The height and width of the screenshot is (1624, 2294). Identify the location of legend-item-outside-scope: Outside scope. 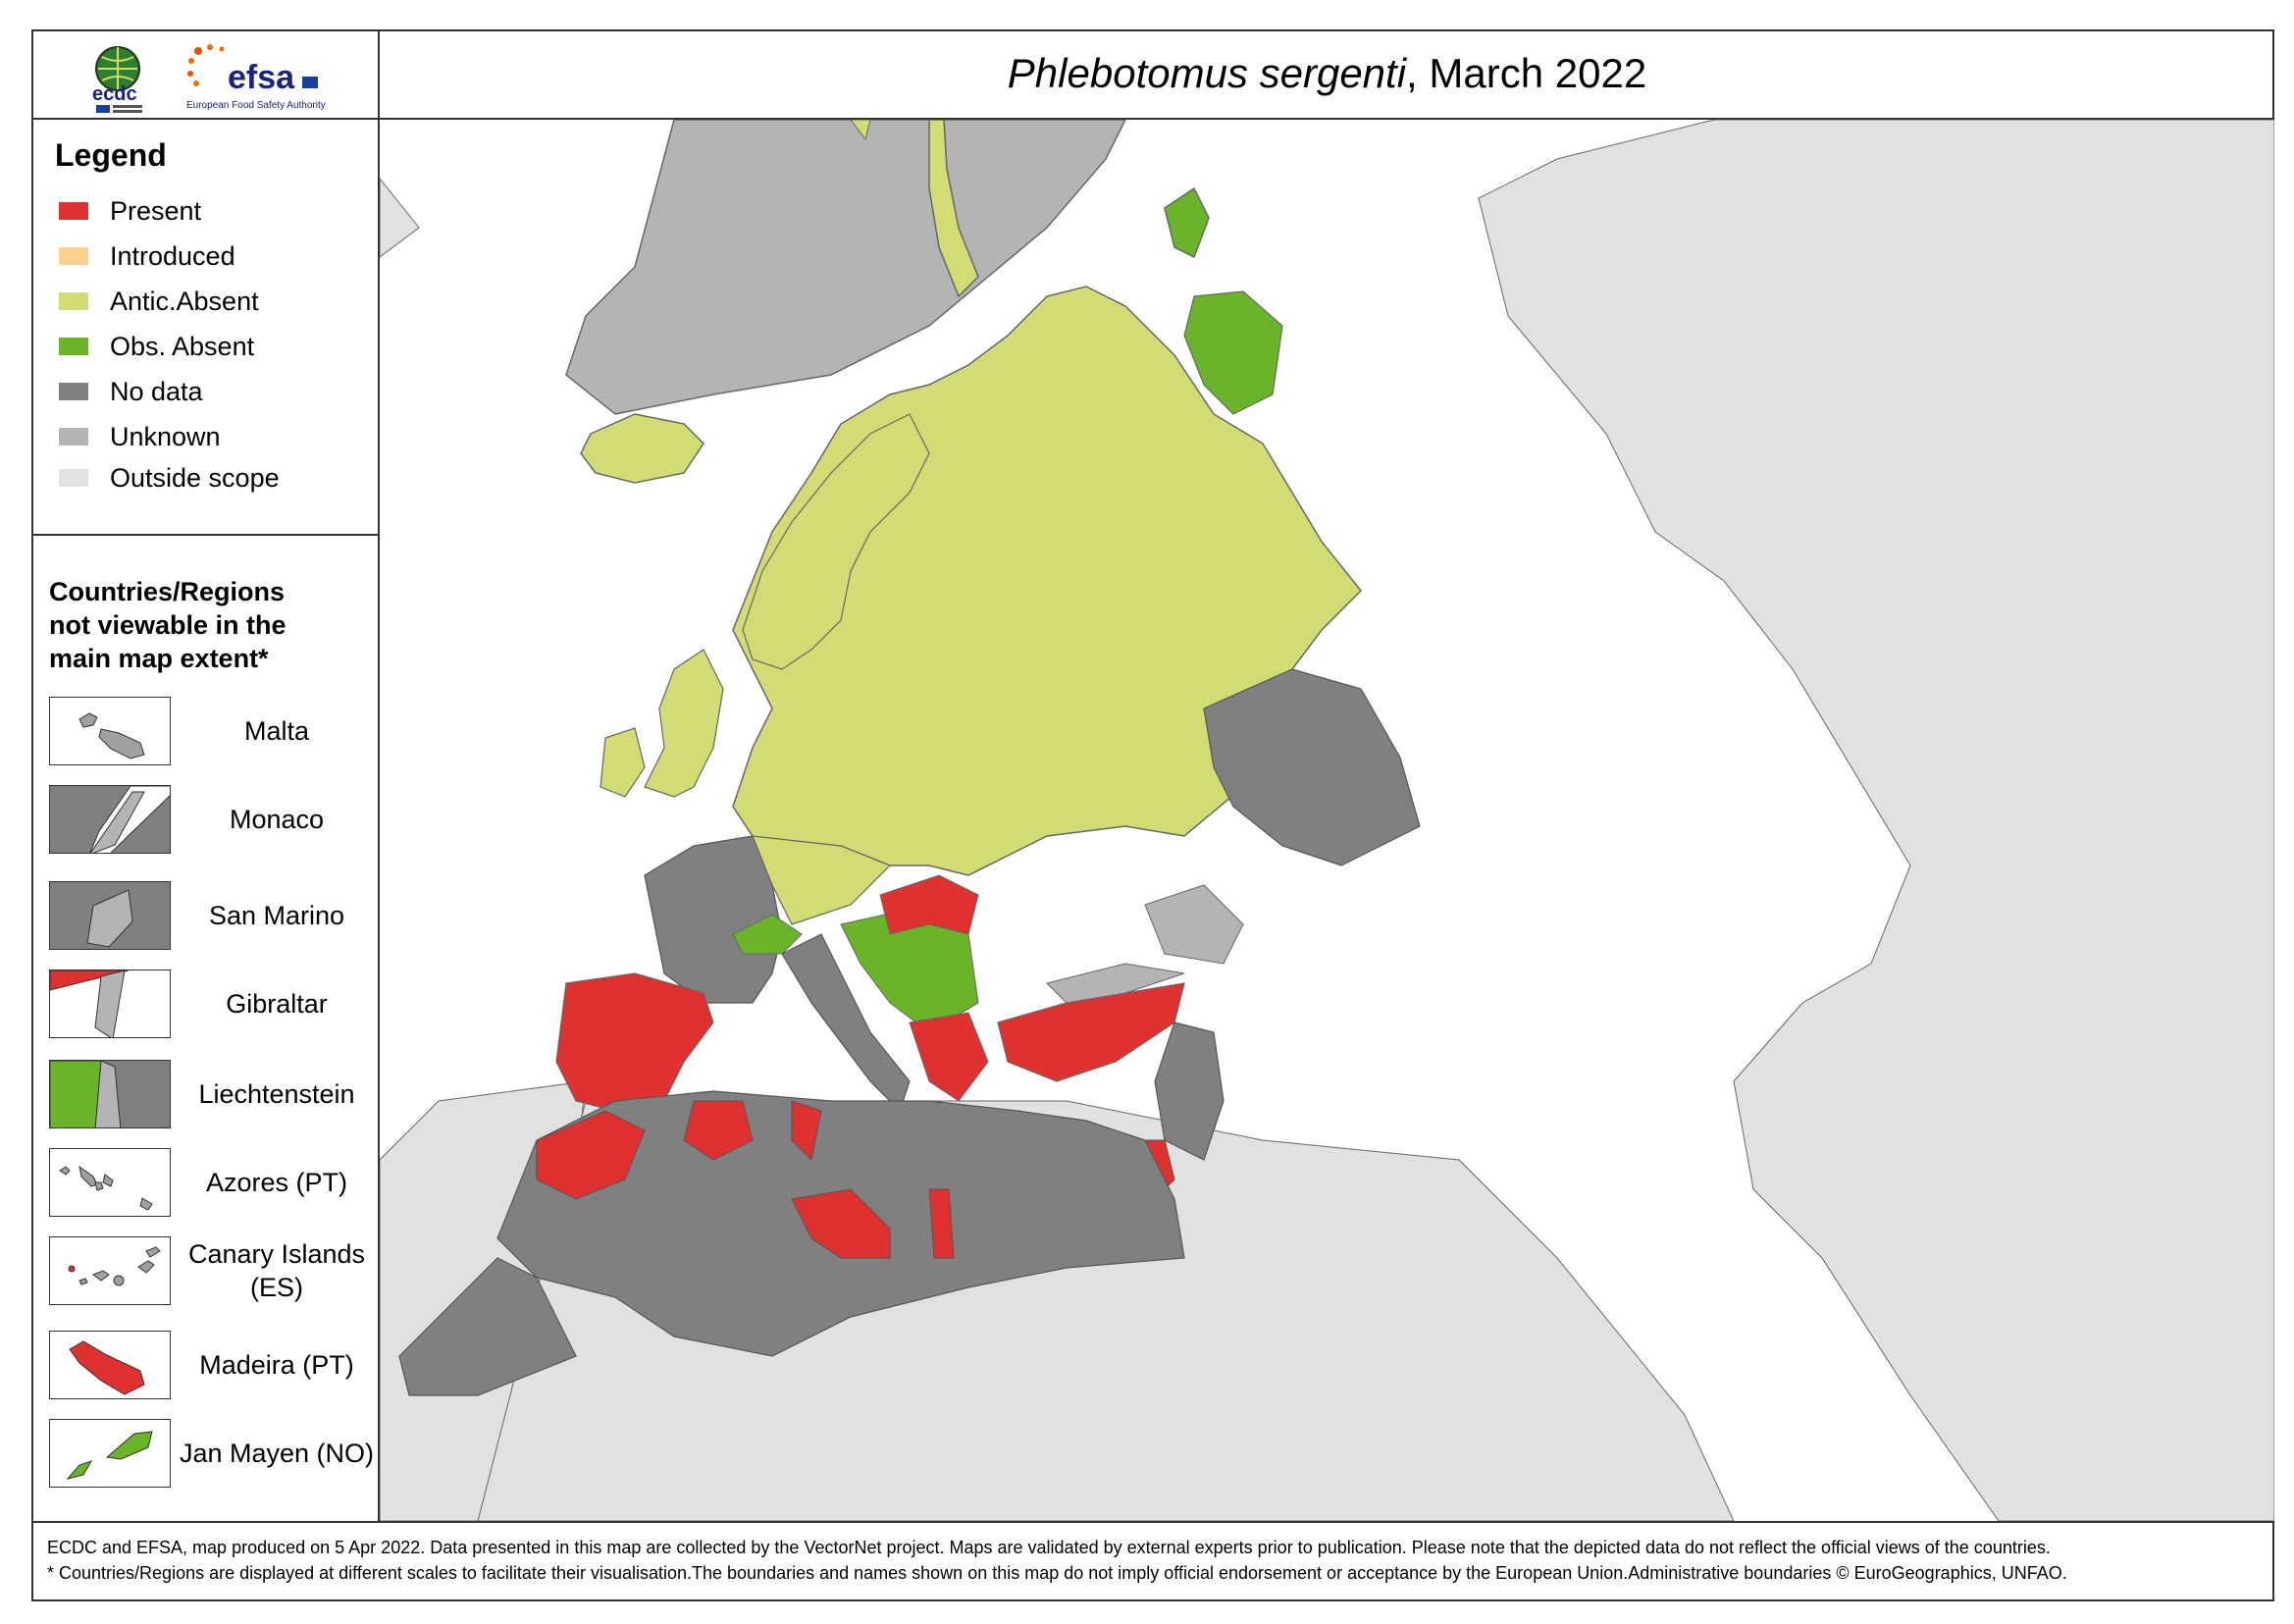
(169, 478).